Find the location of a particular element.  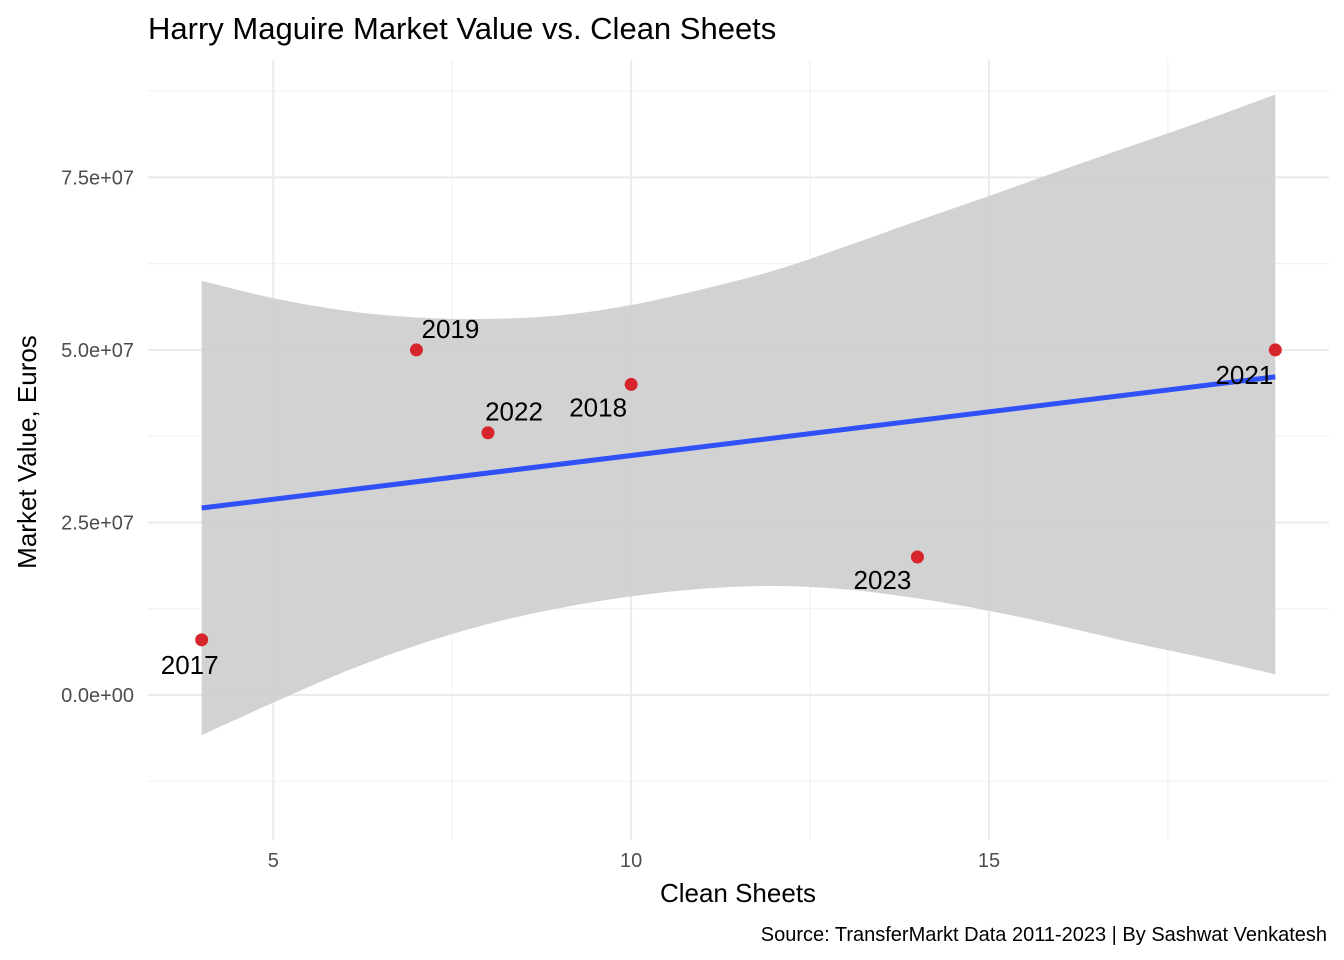

x-tick-label: 15 is located at coordinates (989, 861).